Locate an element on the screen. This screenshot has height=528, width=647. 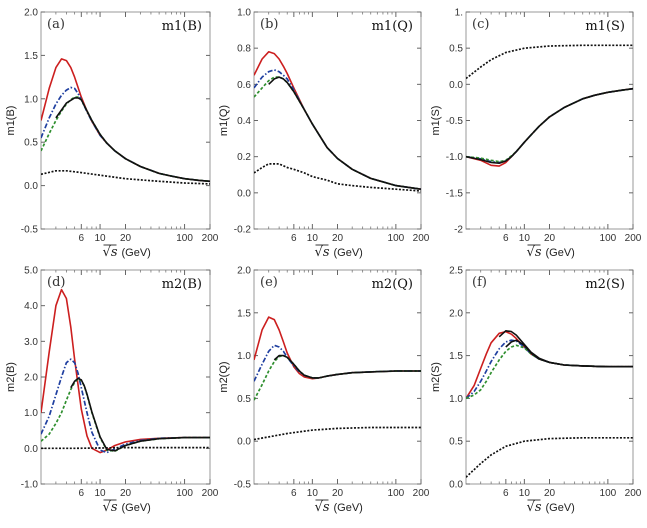
y-axis-label: m1(S) is located at coordinates (436, 121).